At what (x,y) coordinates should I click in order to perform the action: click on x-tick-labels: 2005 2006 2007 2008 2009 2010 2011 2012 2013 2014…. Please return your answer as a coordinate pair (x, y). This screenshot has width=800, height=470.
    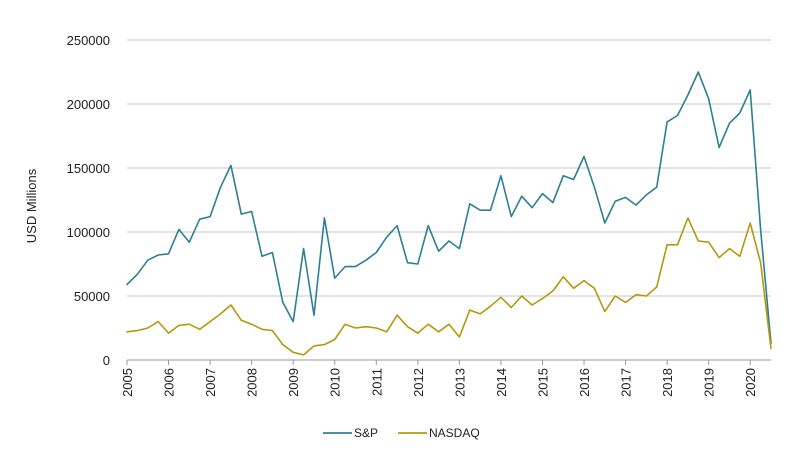
    Looking at the image, I should click on (439, 382).